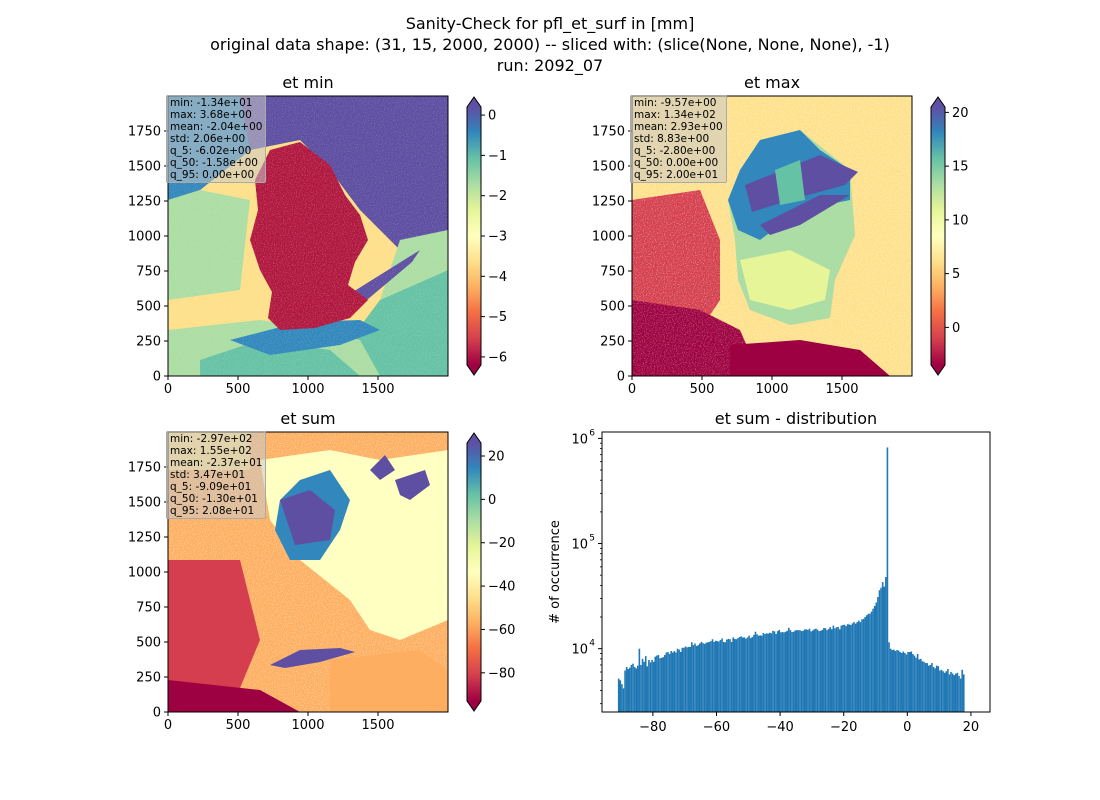  Describe the element at coordinates (771, 389) in the screenshot. I see `x-tick-label: 1000` at that location.